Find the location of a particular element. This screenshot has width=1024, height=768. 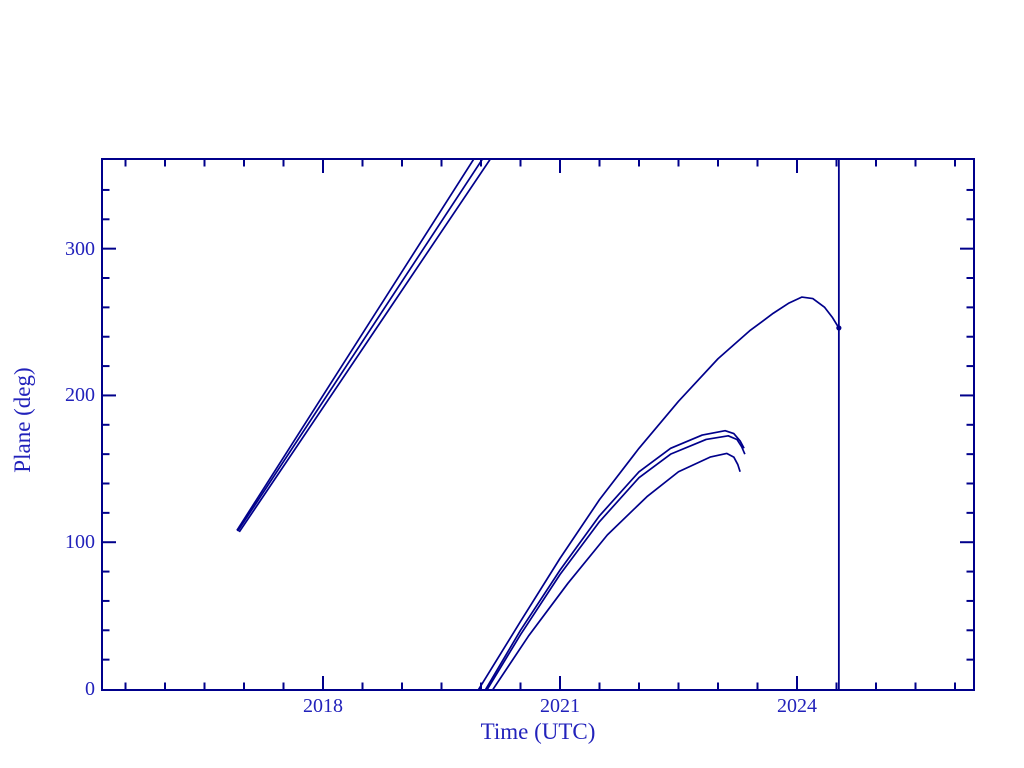

plane-track-2d-wrapped is located at coordinates (616, 570).